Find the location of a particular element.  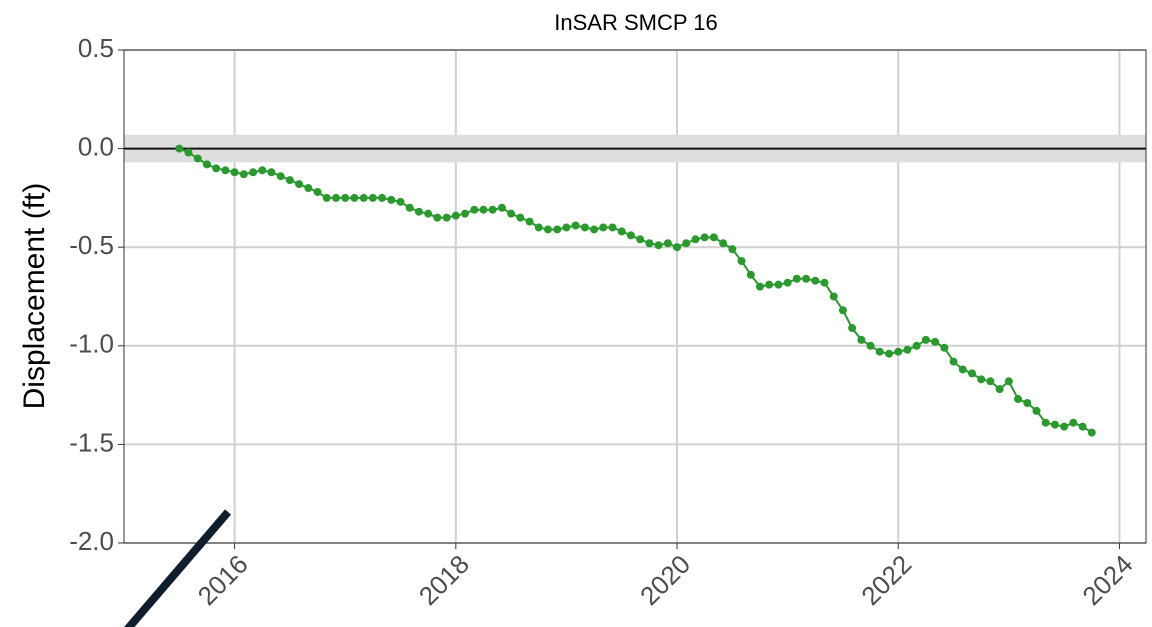

y-tick-label: -0.5 is located at coordinates (91, 245).